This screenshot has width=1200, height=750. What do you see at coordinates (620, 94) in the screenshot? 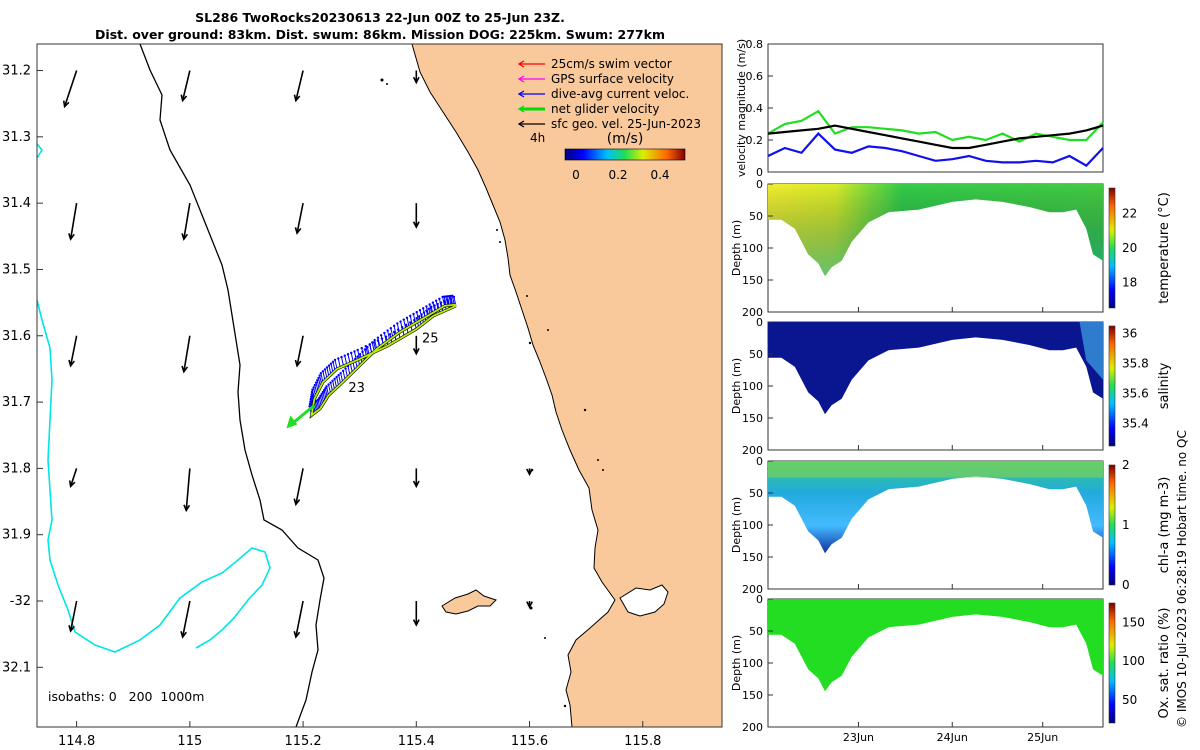
I see `legend-label: dive-avg current veloc.` at bounding box center [620, 94].